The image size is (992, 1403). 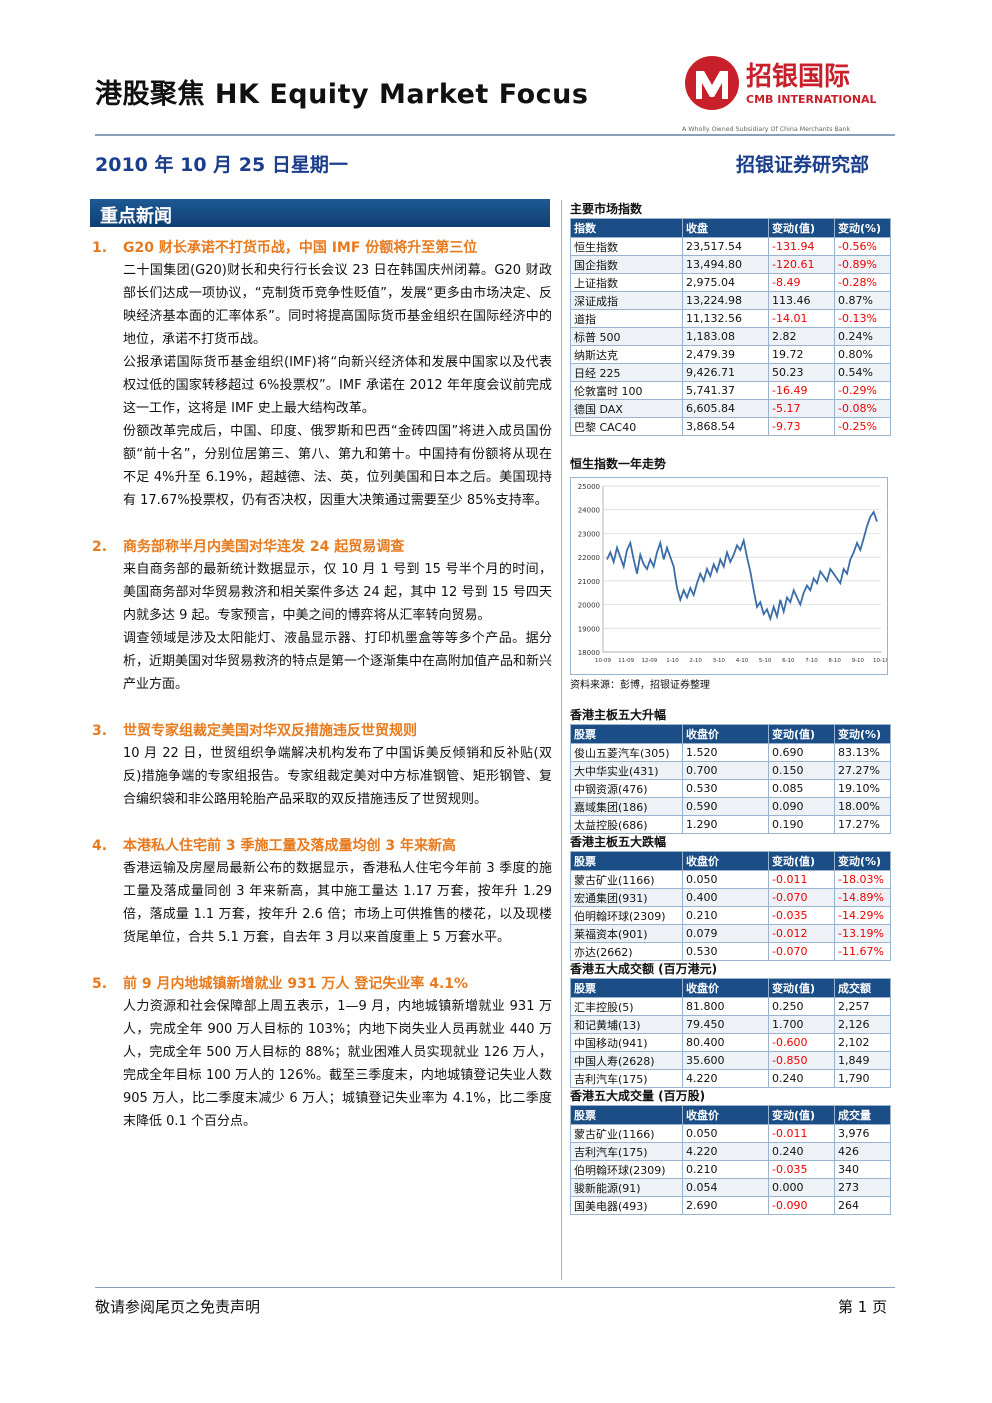 I want to click on table-cell: 0.250, so click(x=801, y=1006).